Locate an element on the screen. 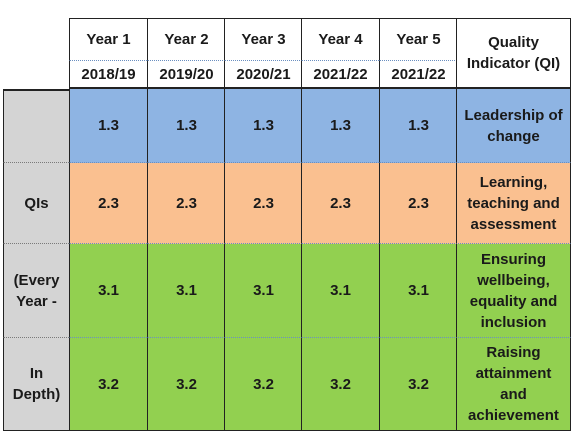 The image size is (572, 433). row-group-label: In Depth) is located at coordinates (36, 384).